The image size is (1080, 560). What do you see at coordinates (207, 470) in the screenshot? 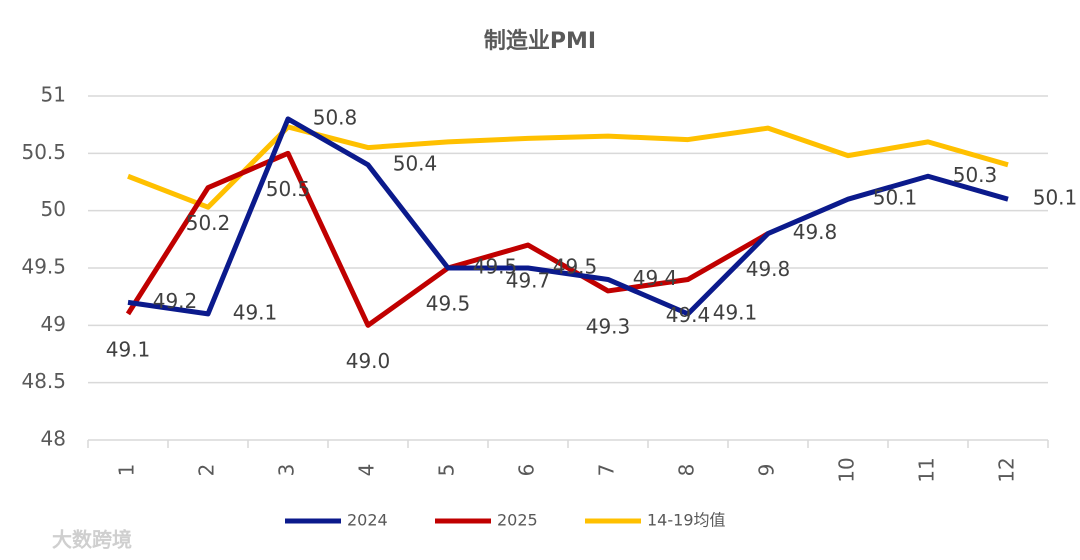
I see `x-tick-label: 2` at bounding box center [207, 470].